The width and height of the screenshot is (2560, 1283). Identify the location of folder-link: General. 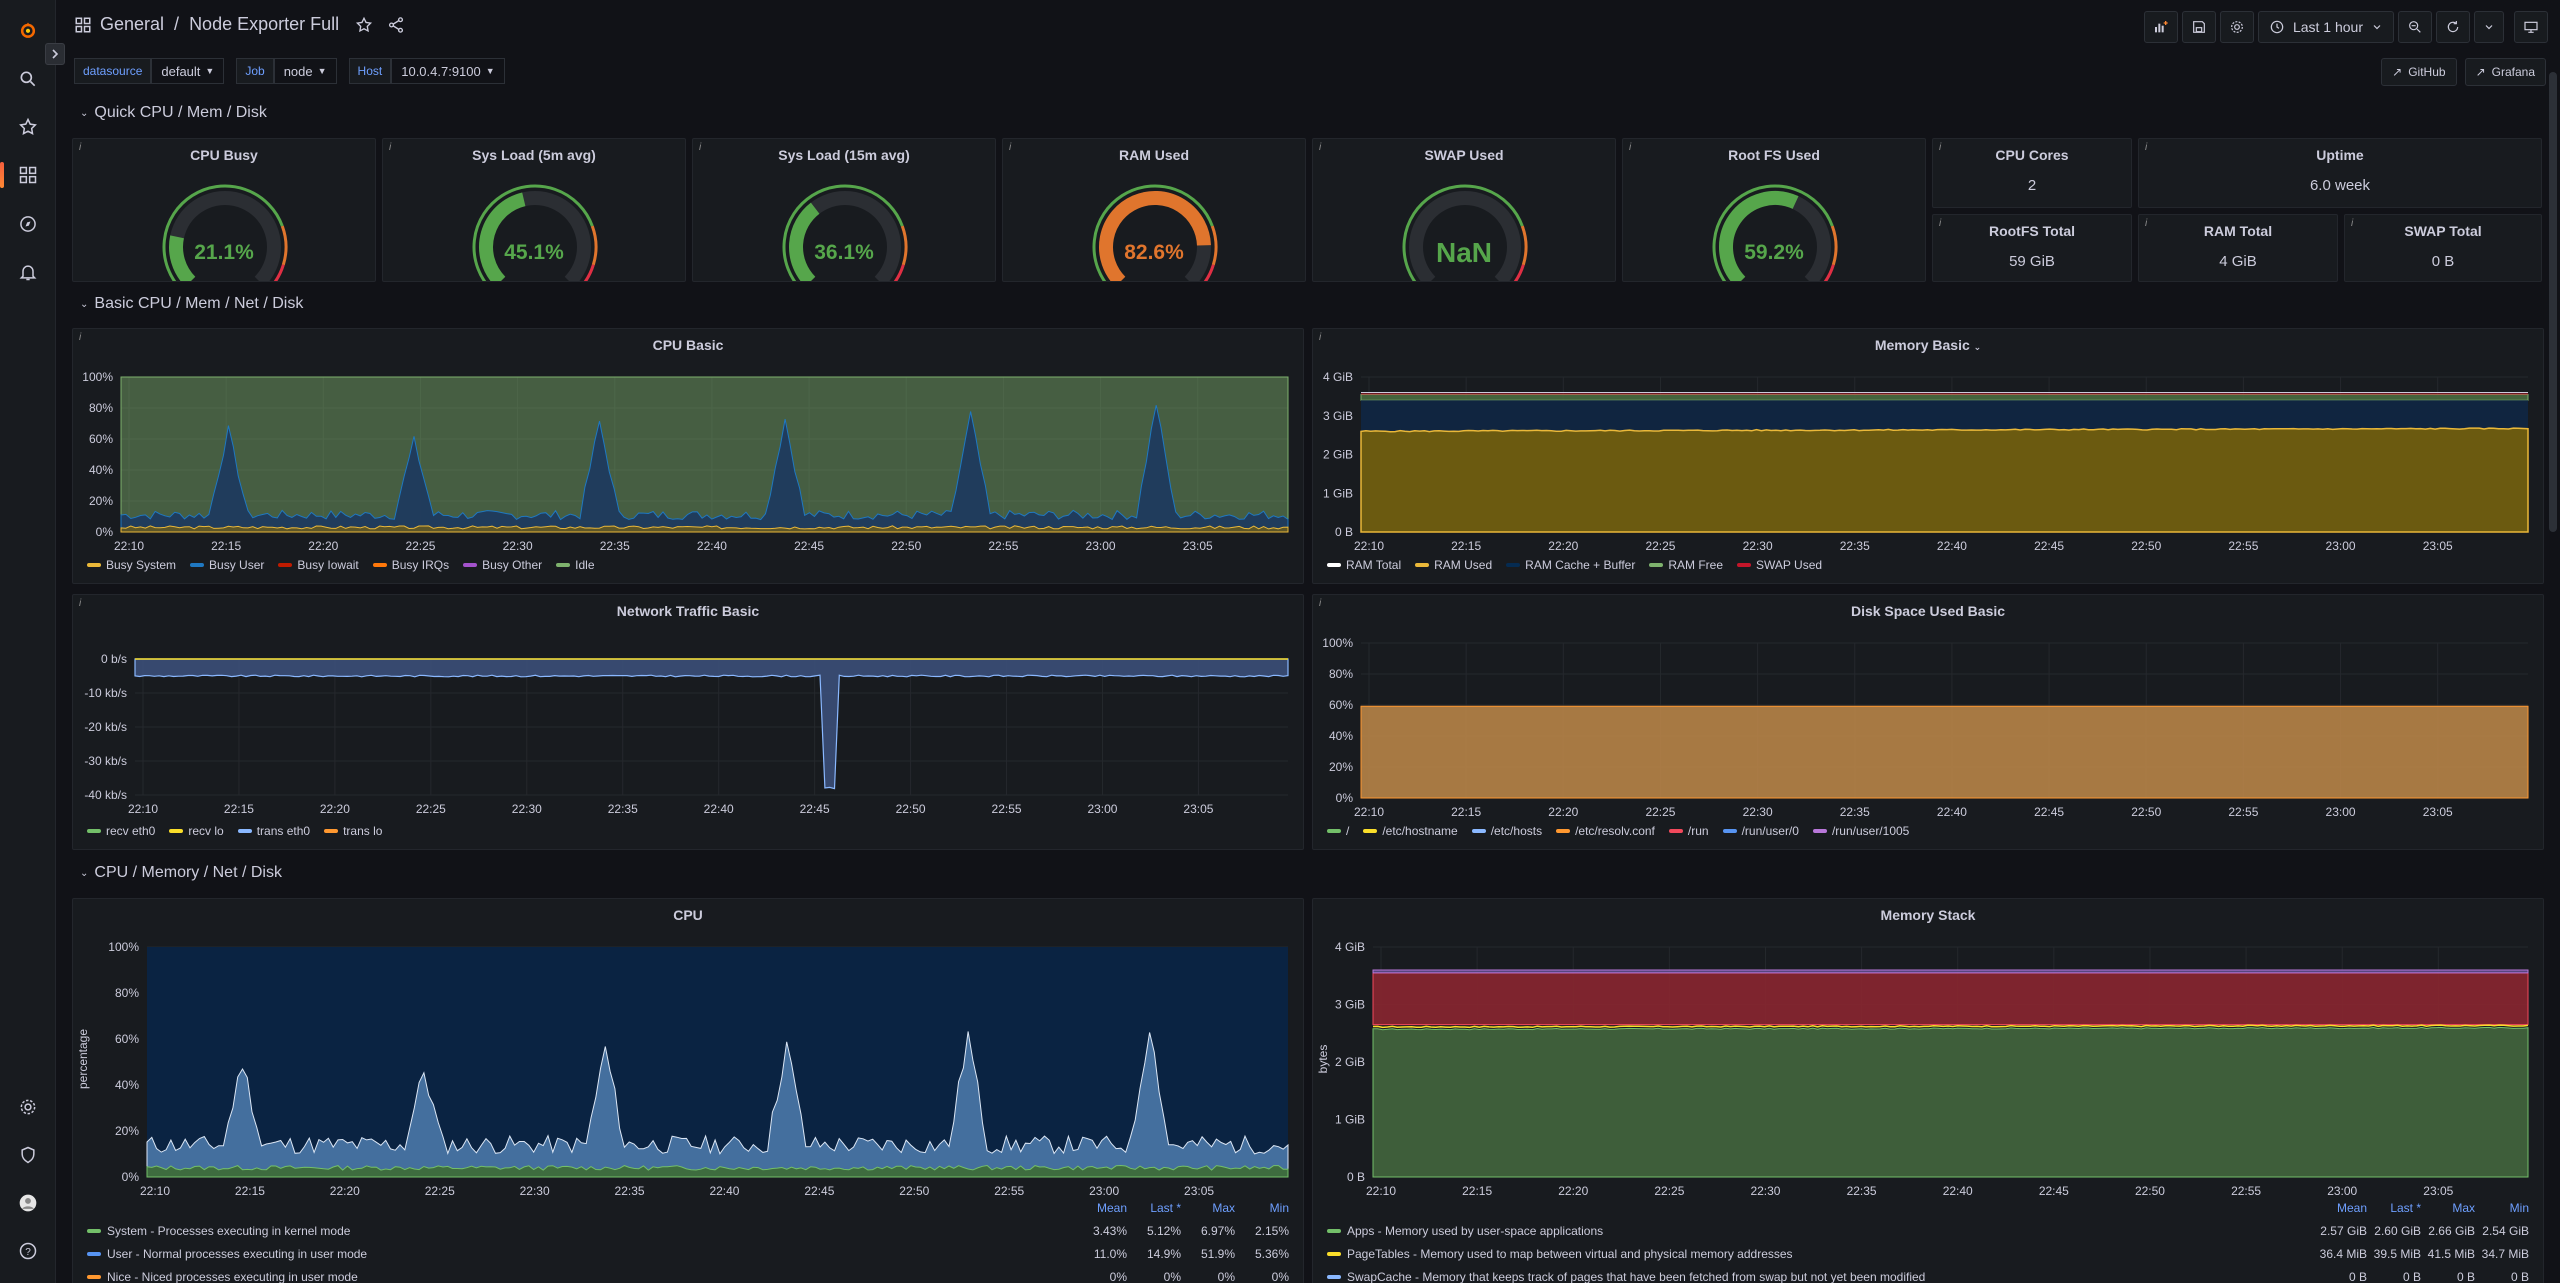
(132, 24).